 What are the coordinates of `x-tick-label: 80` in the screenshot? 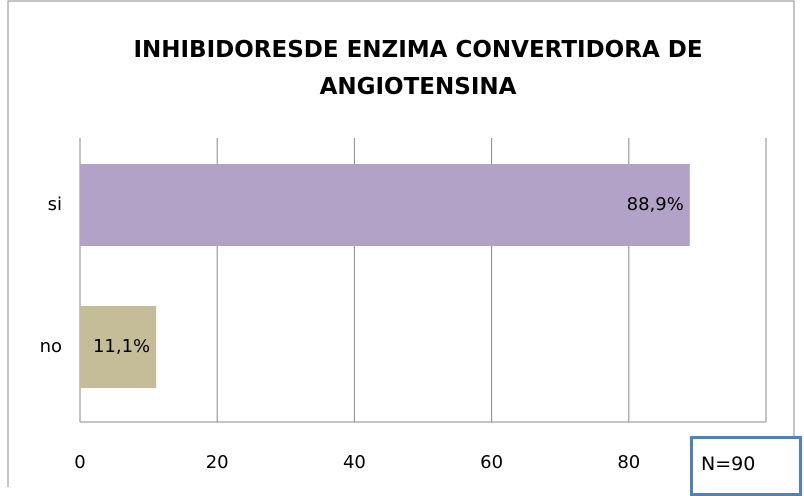 It's located at (628, 462).